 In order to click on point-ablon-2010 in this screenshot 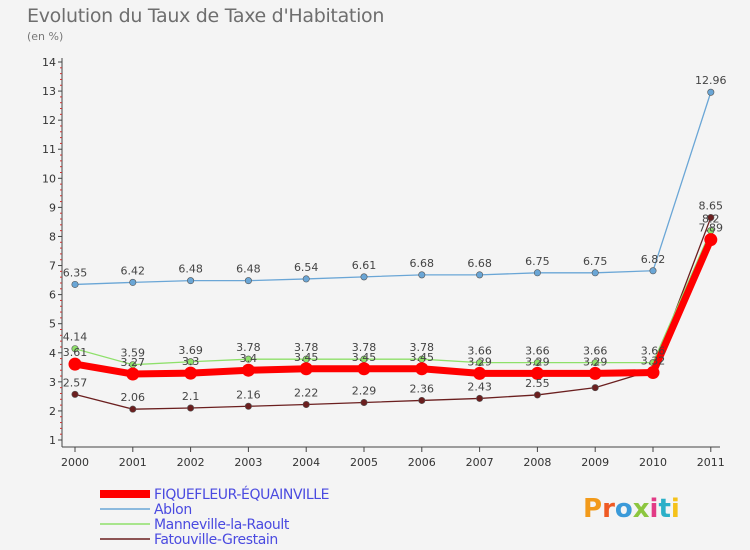, I will do `click(653, 271)`.